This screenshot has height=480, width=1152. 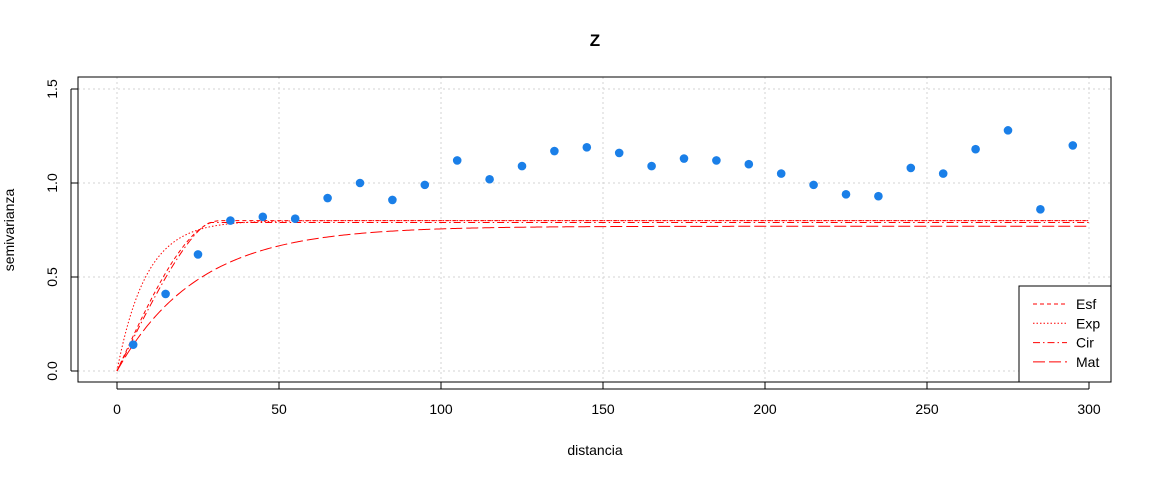 I want to click on x-axis: 0 50 100 150 200 250 300, so click(x=607, y=399).